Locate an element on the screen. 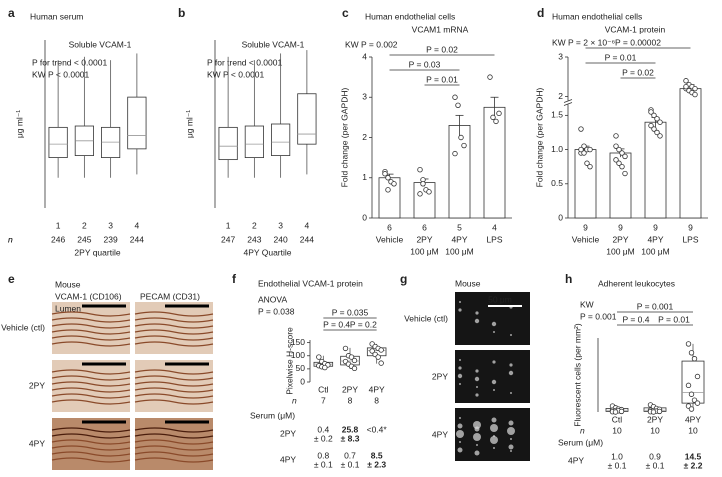 This screenshot has width=722, height=477. annotation: KW P = 2 × 10⁻⁶ is located at coordinates (583, 42).